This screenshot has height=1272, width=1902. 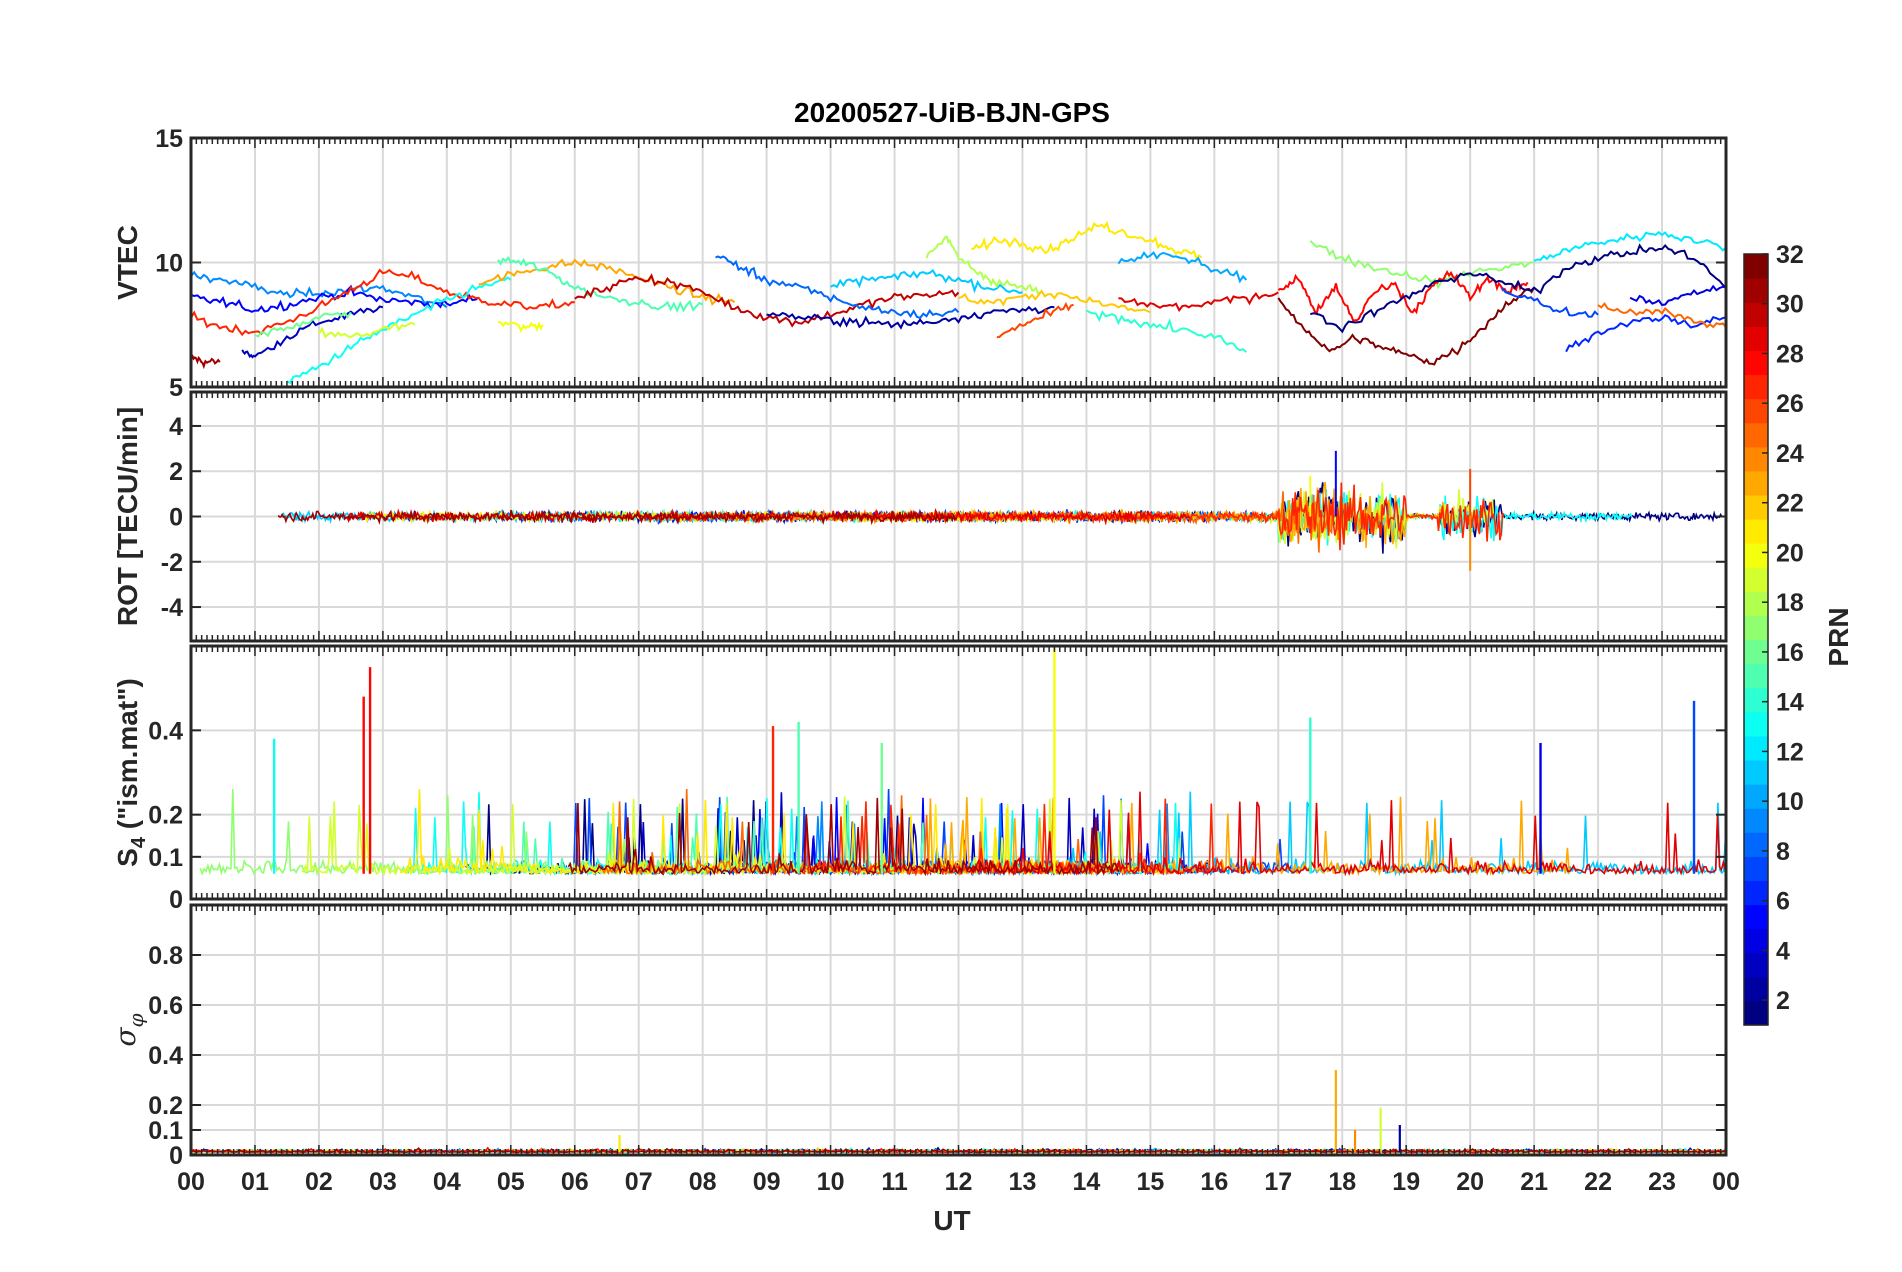 I want to click on colorbar-tick-label: 18, so click(x=1790, y=603).